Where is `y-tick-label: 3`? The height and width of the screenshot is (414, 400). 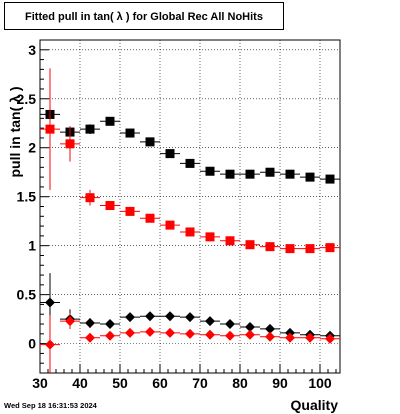
y-tick-label: 3 is located at coordinates (32, 50).